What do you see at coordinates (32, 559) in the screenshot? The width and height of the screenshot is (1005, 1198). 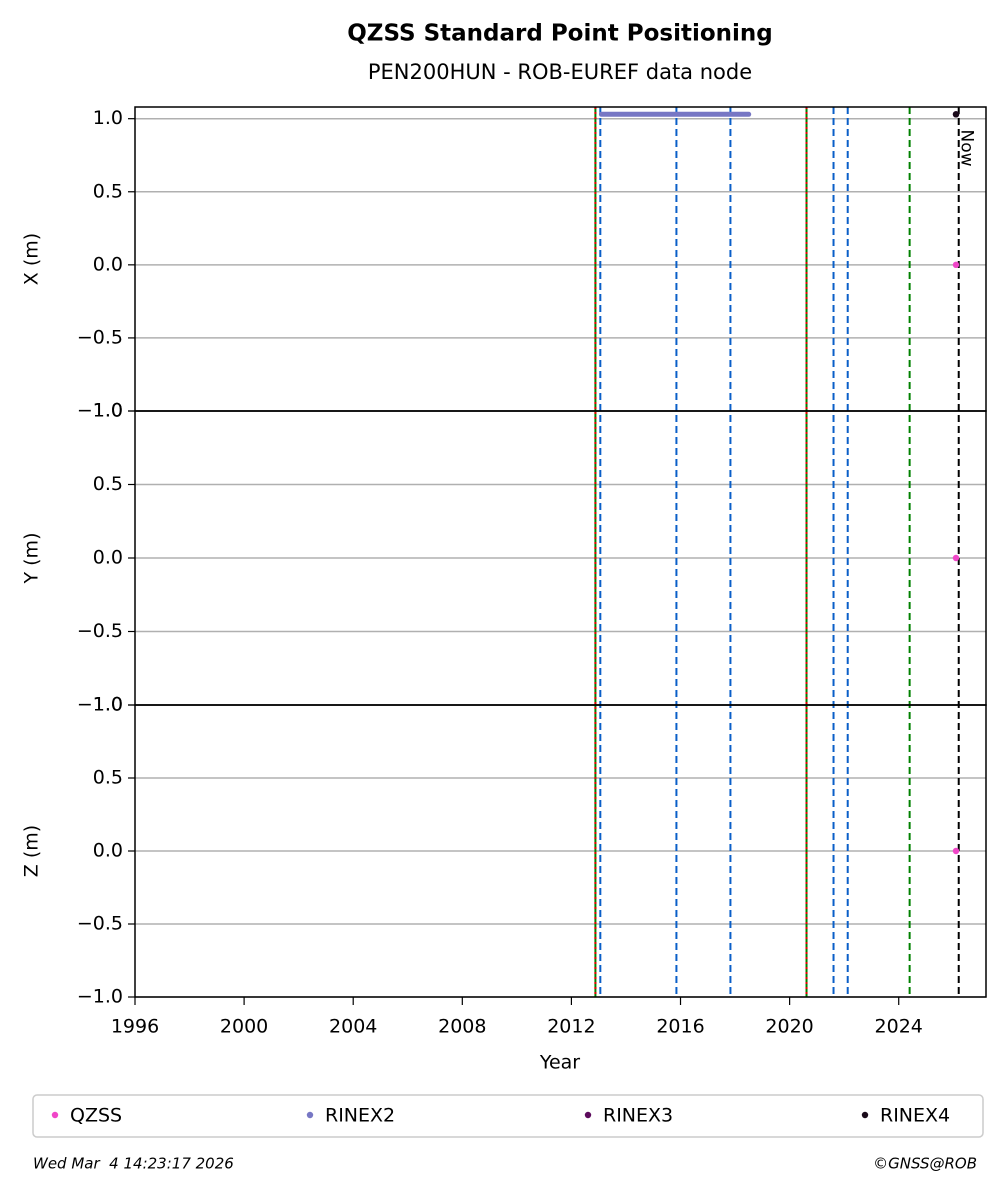 I see `y-axis-label: Y (m)` at bounding box center [32, 559].